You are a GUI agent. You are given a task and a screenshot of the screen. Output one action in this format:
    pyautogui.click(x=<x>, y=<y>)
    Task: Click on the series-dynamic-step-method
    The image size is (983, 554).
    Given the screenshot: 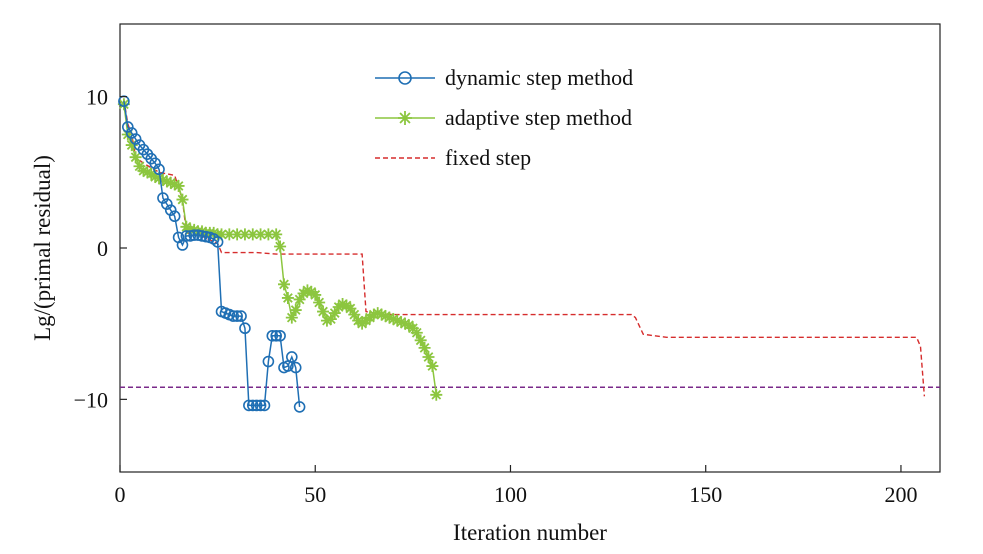 What is the action you would take?
    pyautogui.click(x=212, y=254)
    